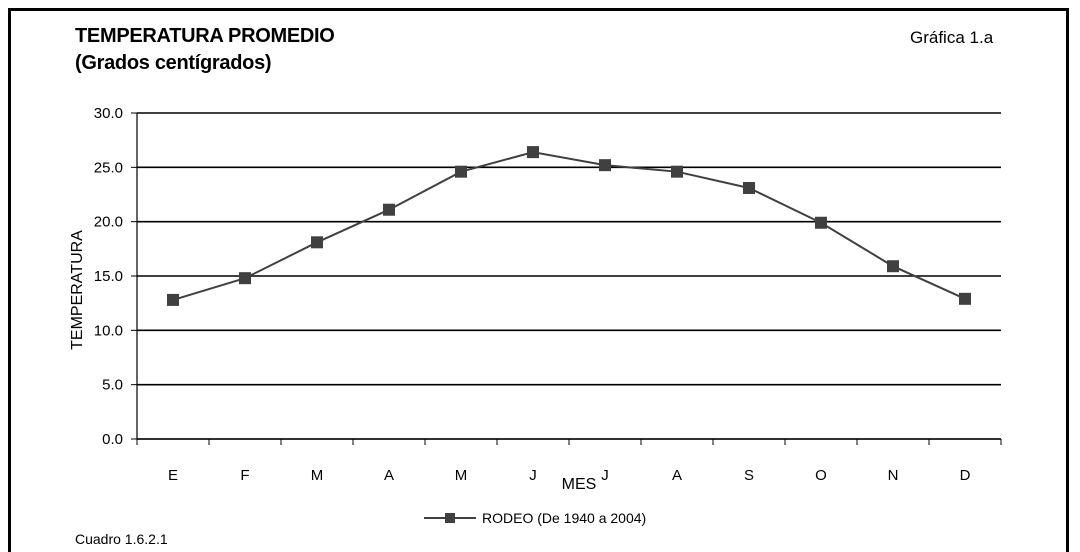  Describe the element at coordinates (244, 475) in the screenshot. I see `x-tick-label-F: F` at that location.